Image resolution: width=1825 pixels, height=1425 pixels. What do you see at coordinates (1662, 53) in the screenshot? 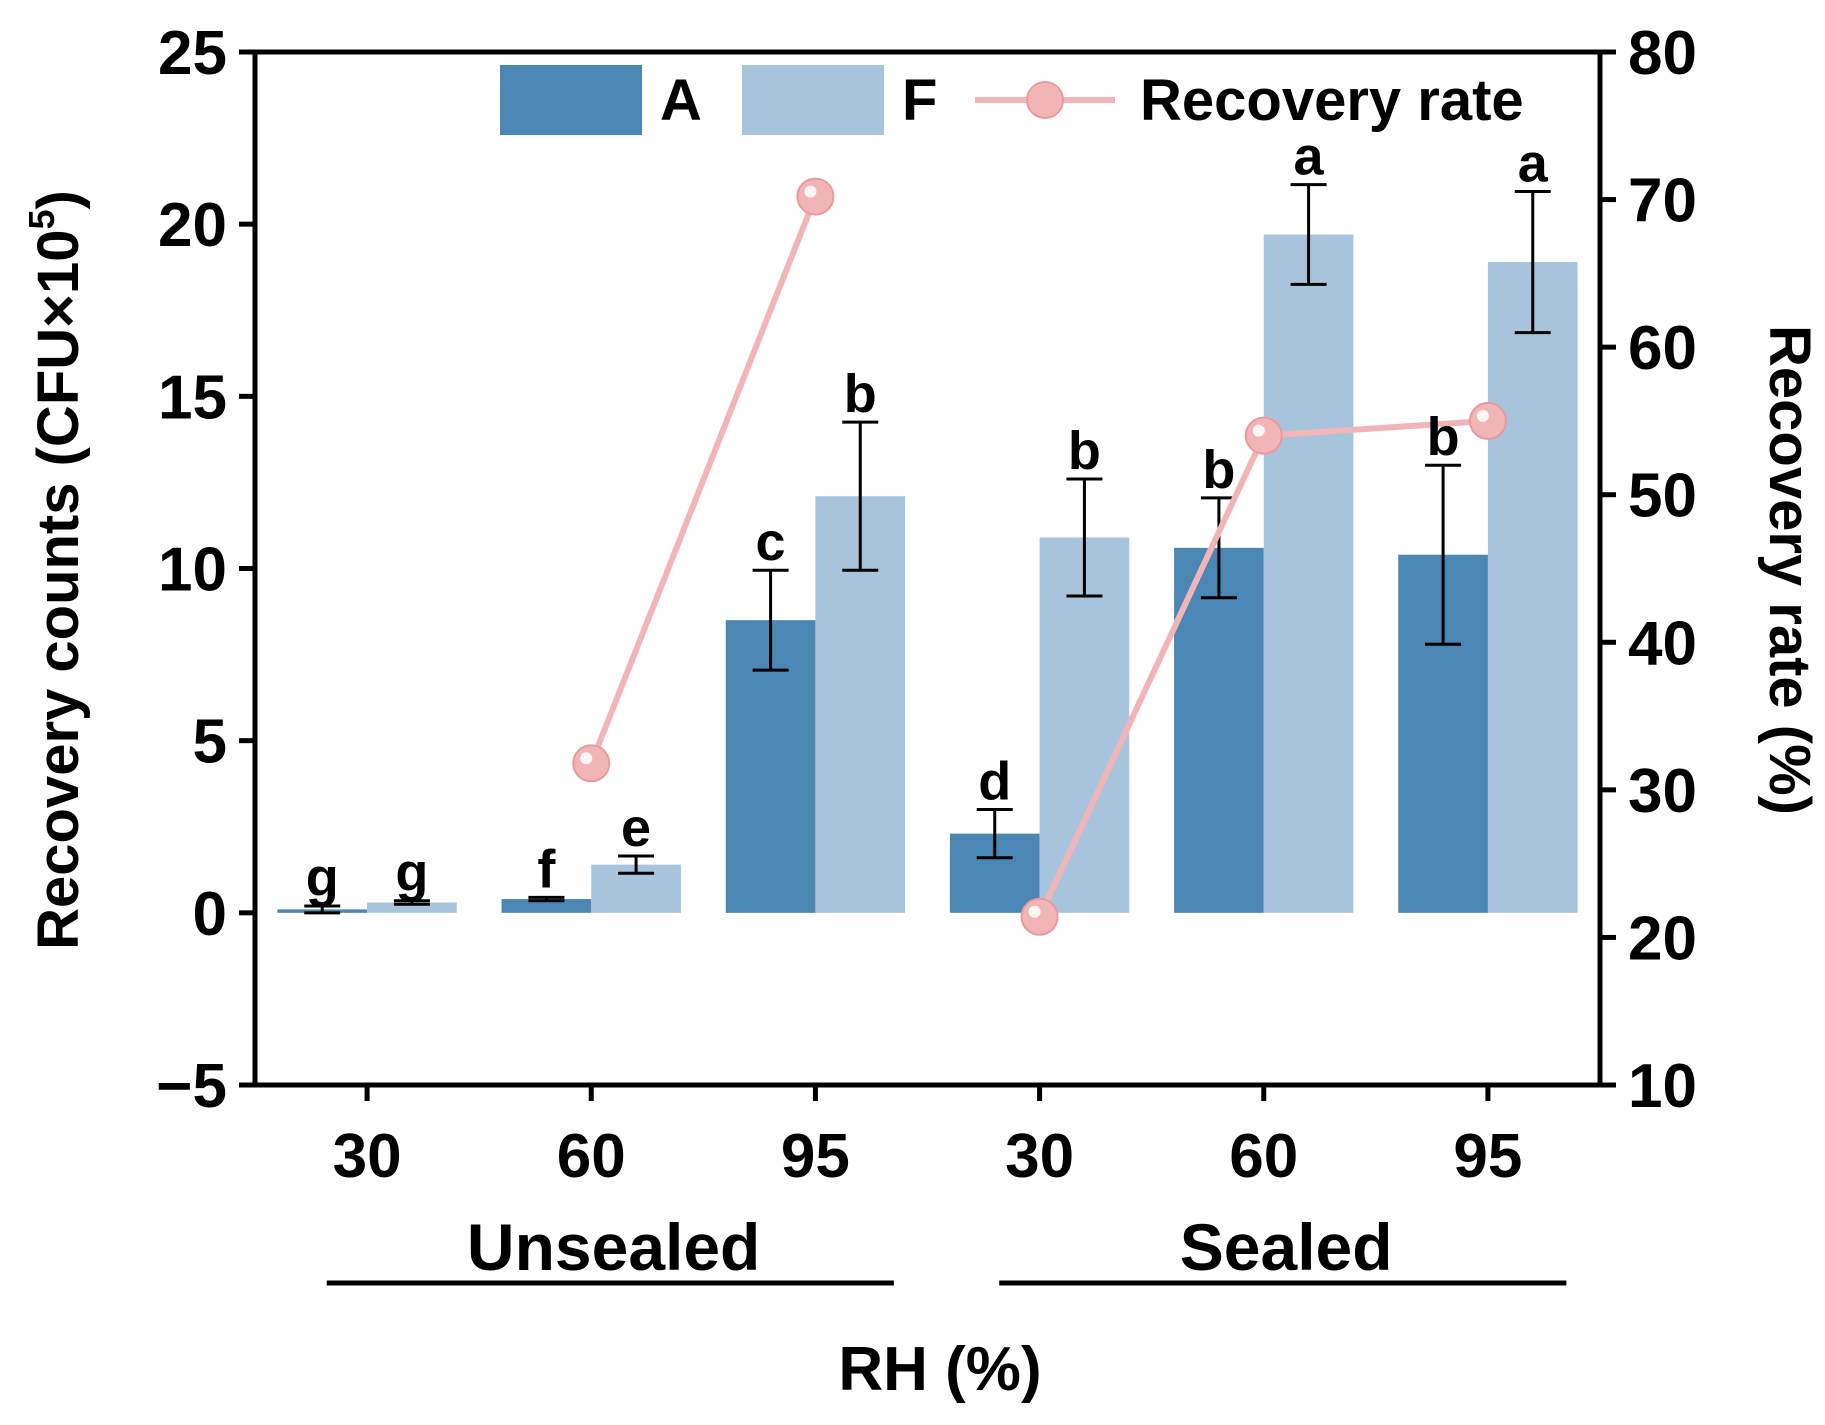
I see `y2-tick-label-7: 80` at bounding box center [1662, 53].